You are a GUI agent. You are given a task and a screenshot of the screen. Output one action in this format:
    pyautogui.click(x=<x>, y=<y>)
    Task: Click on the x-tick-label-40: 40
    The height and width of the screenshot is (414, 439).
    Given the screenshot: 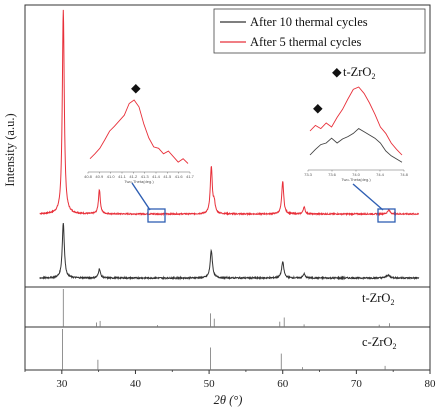 What is the action you would take?
    pyautogui.click(x=136, y=384)
    